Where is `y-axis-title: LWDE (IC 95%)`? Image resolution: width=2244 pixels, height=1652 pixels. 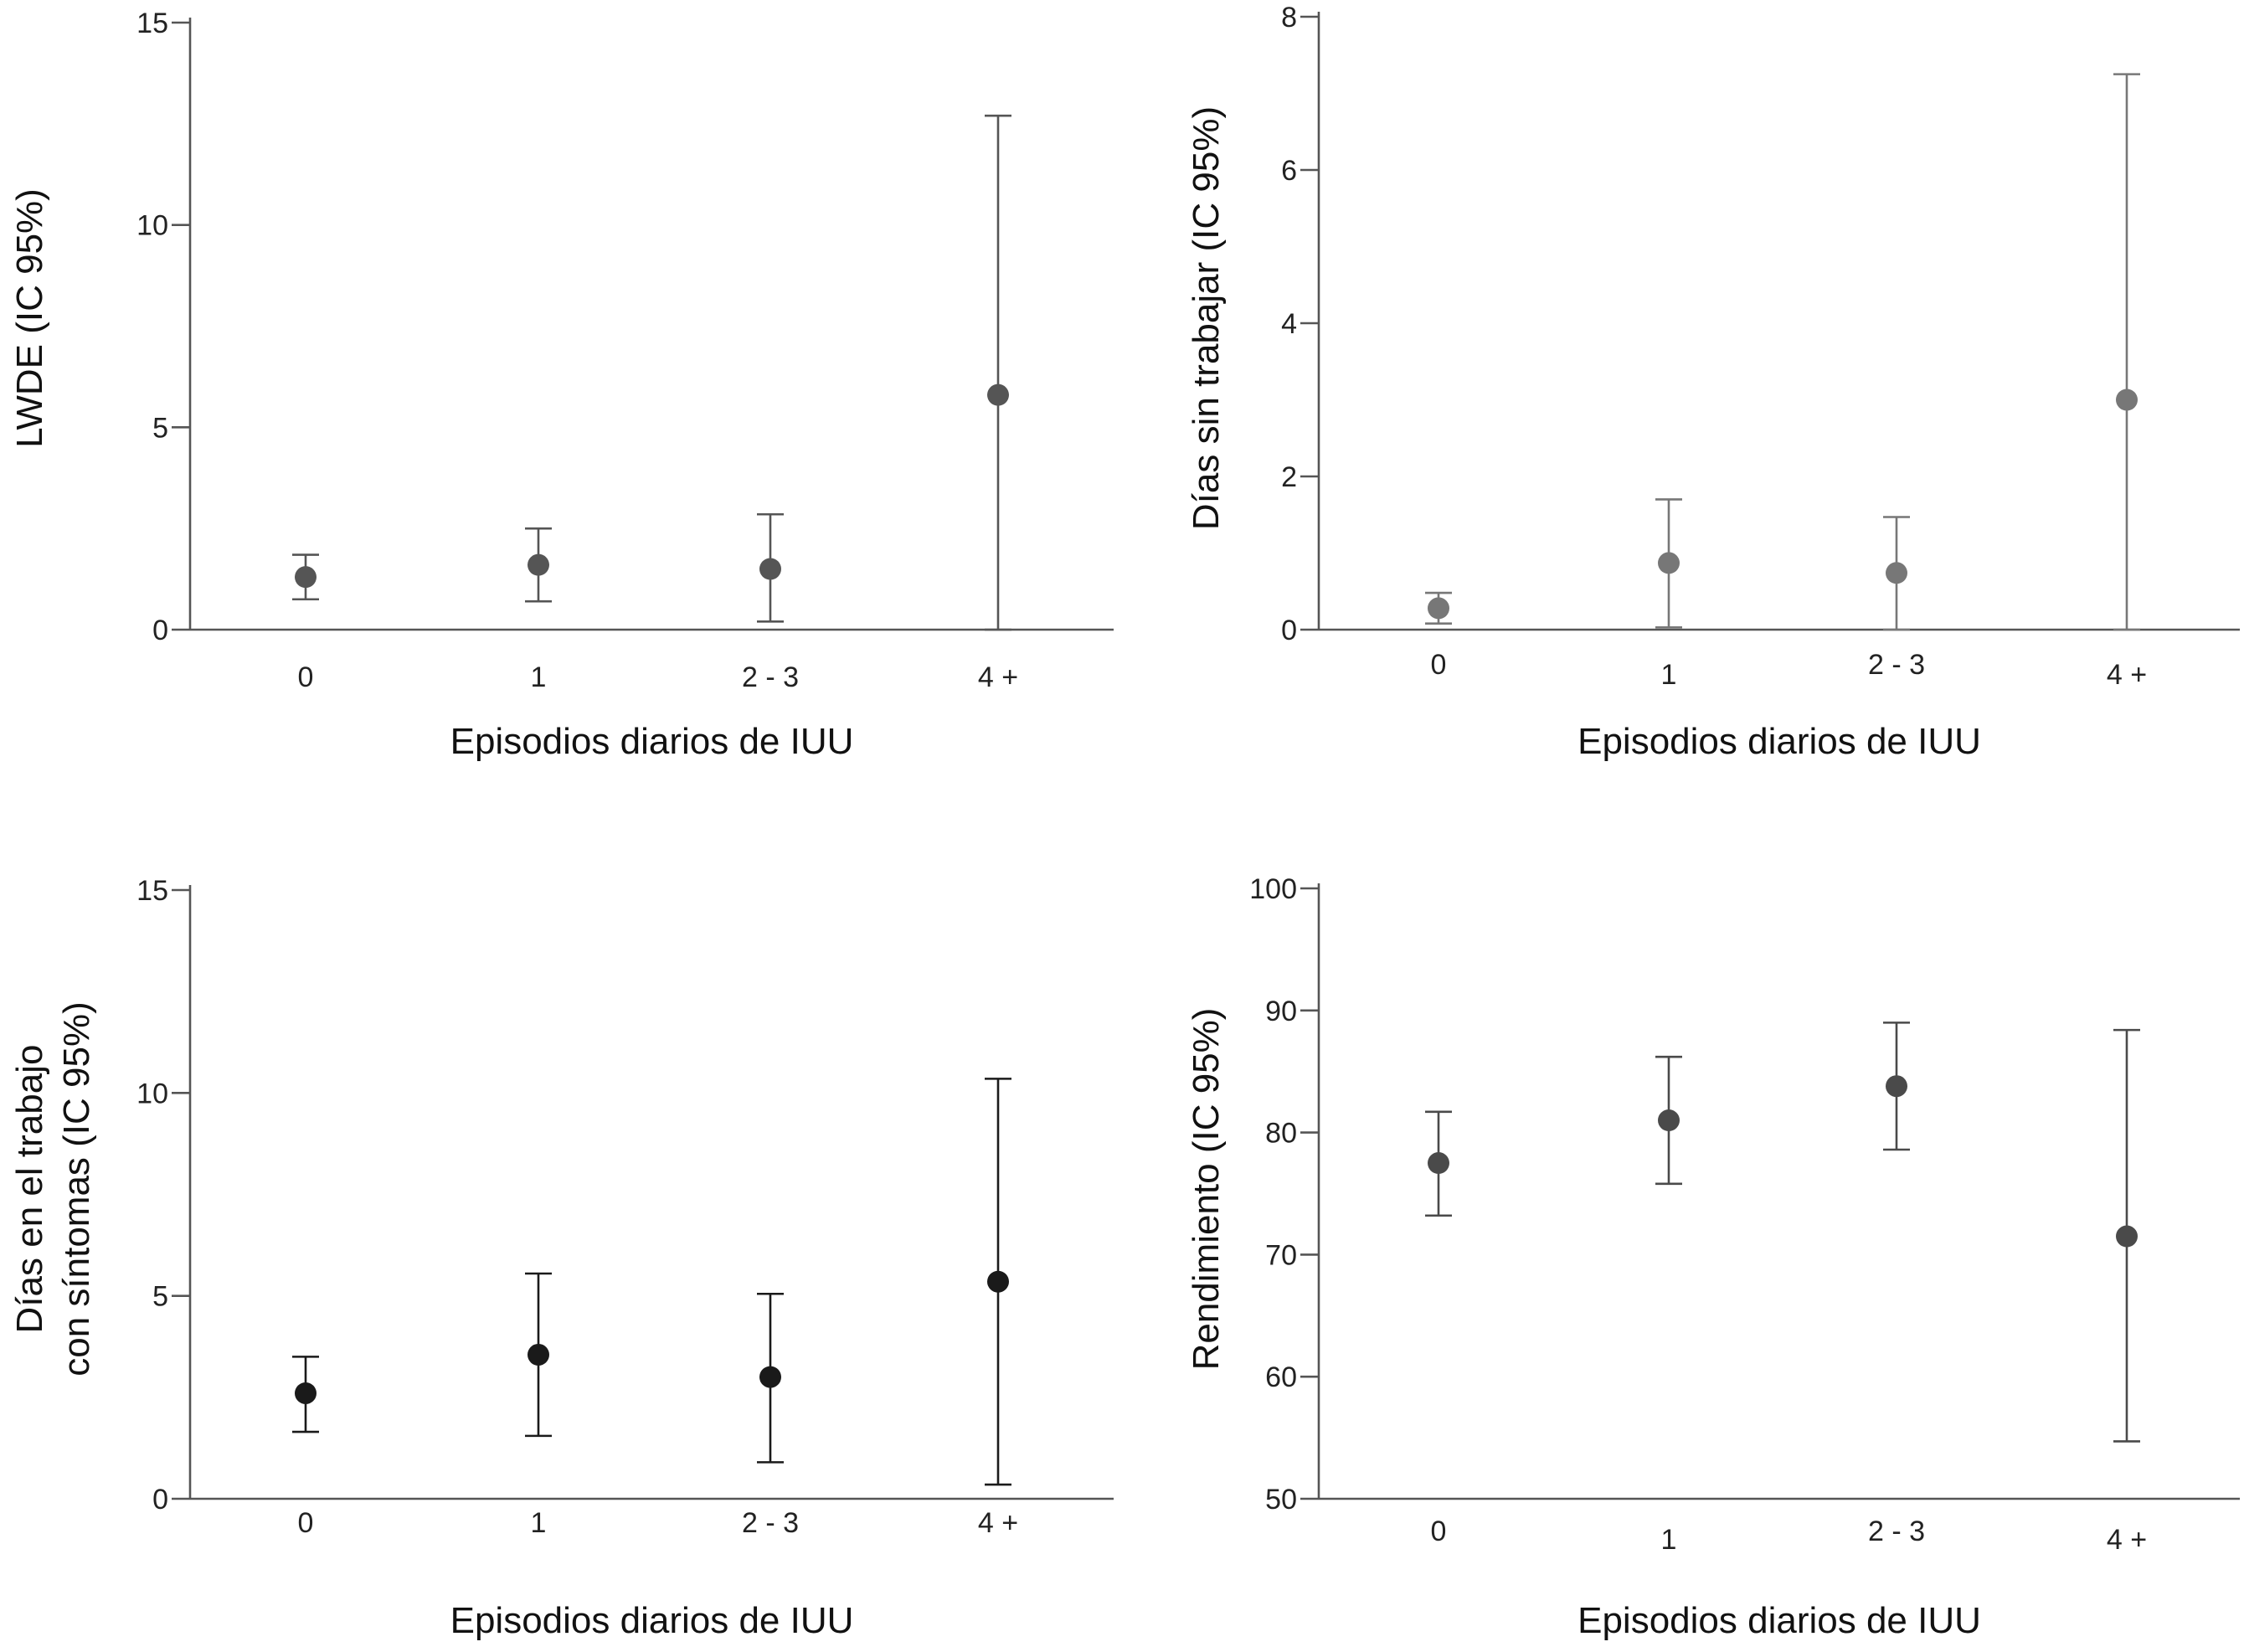 y-axis-title: LWDE (IC 95%) is located at coordinates (30, 318).